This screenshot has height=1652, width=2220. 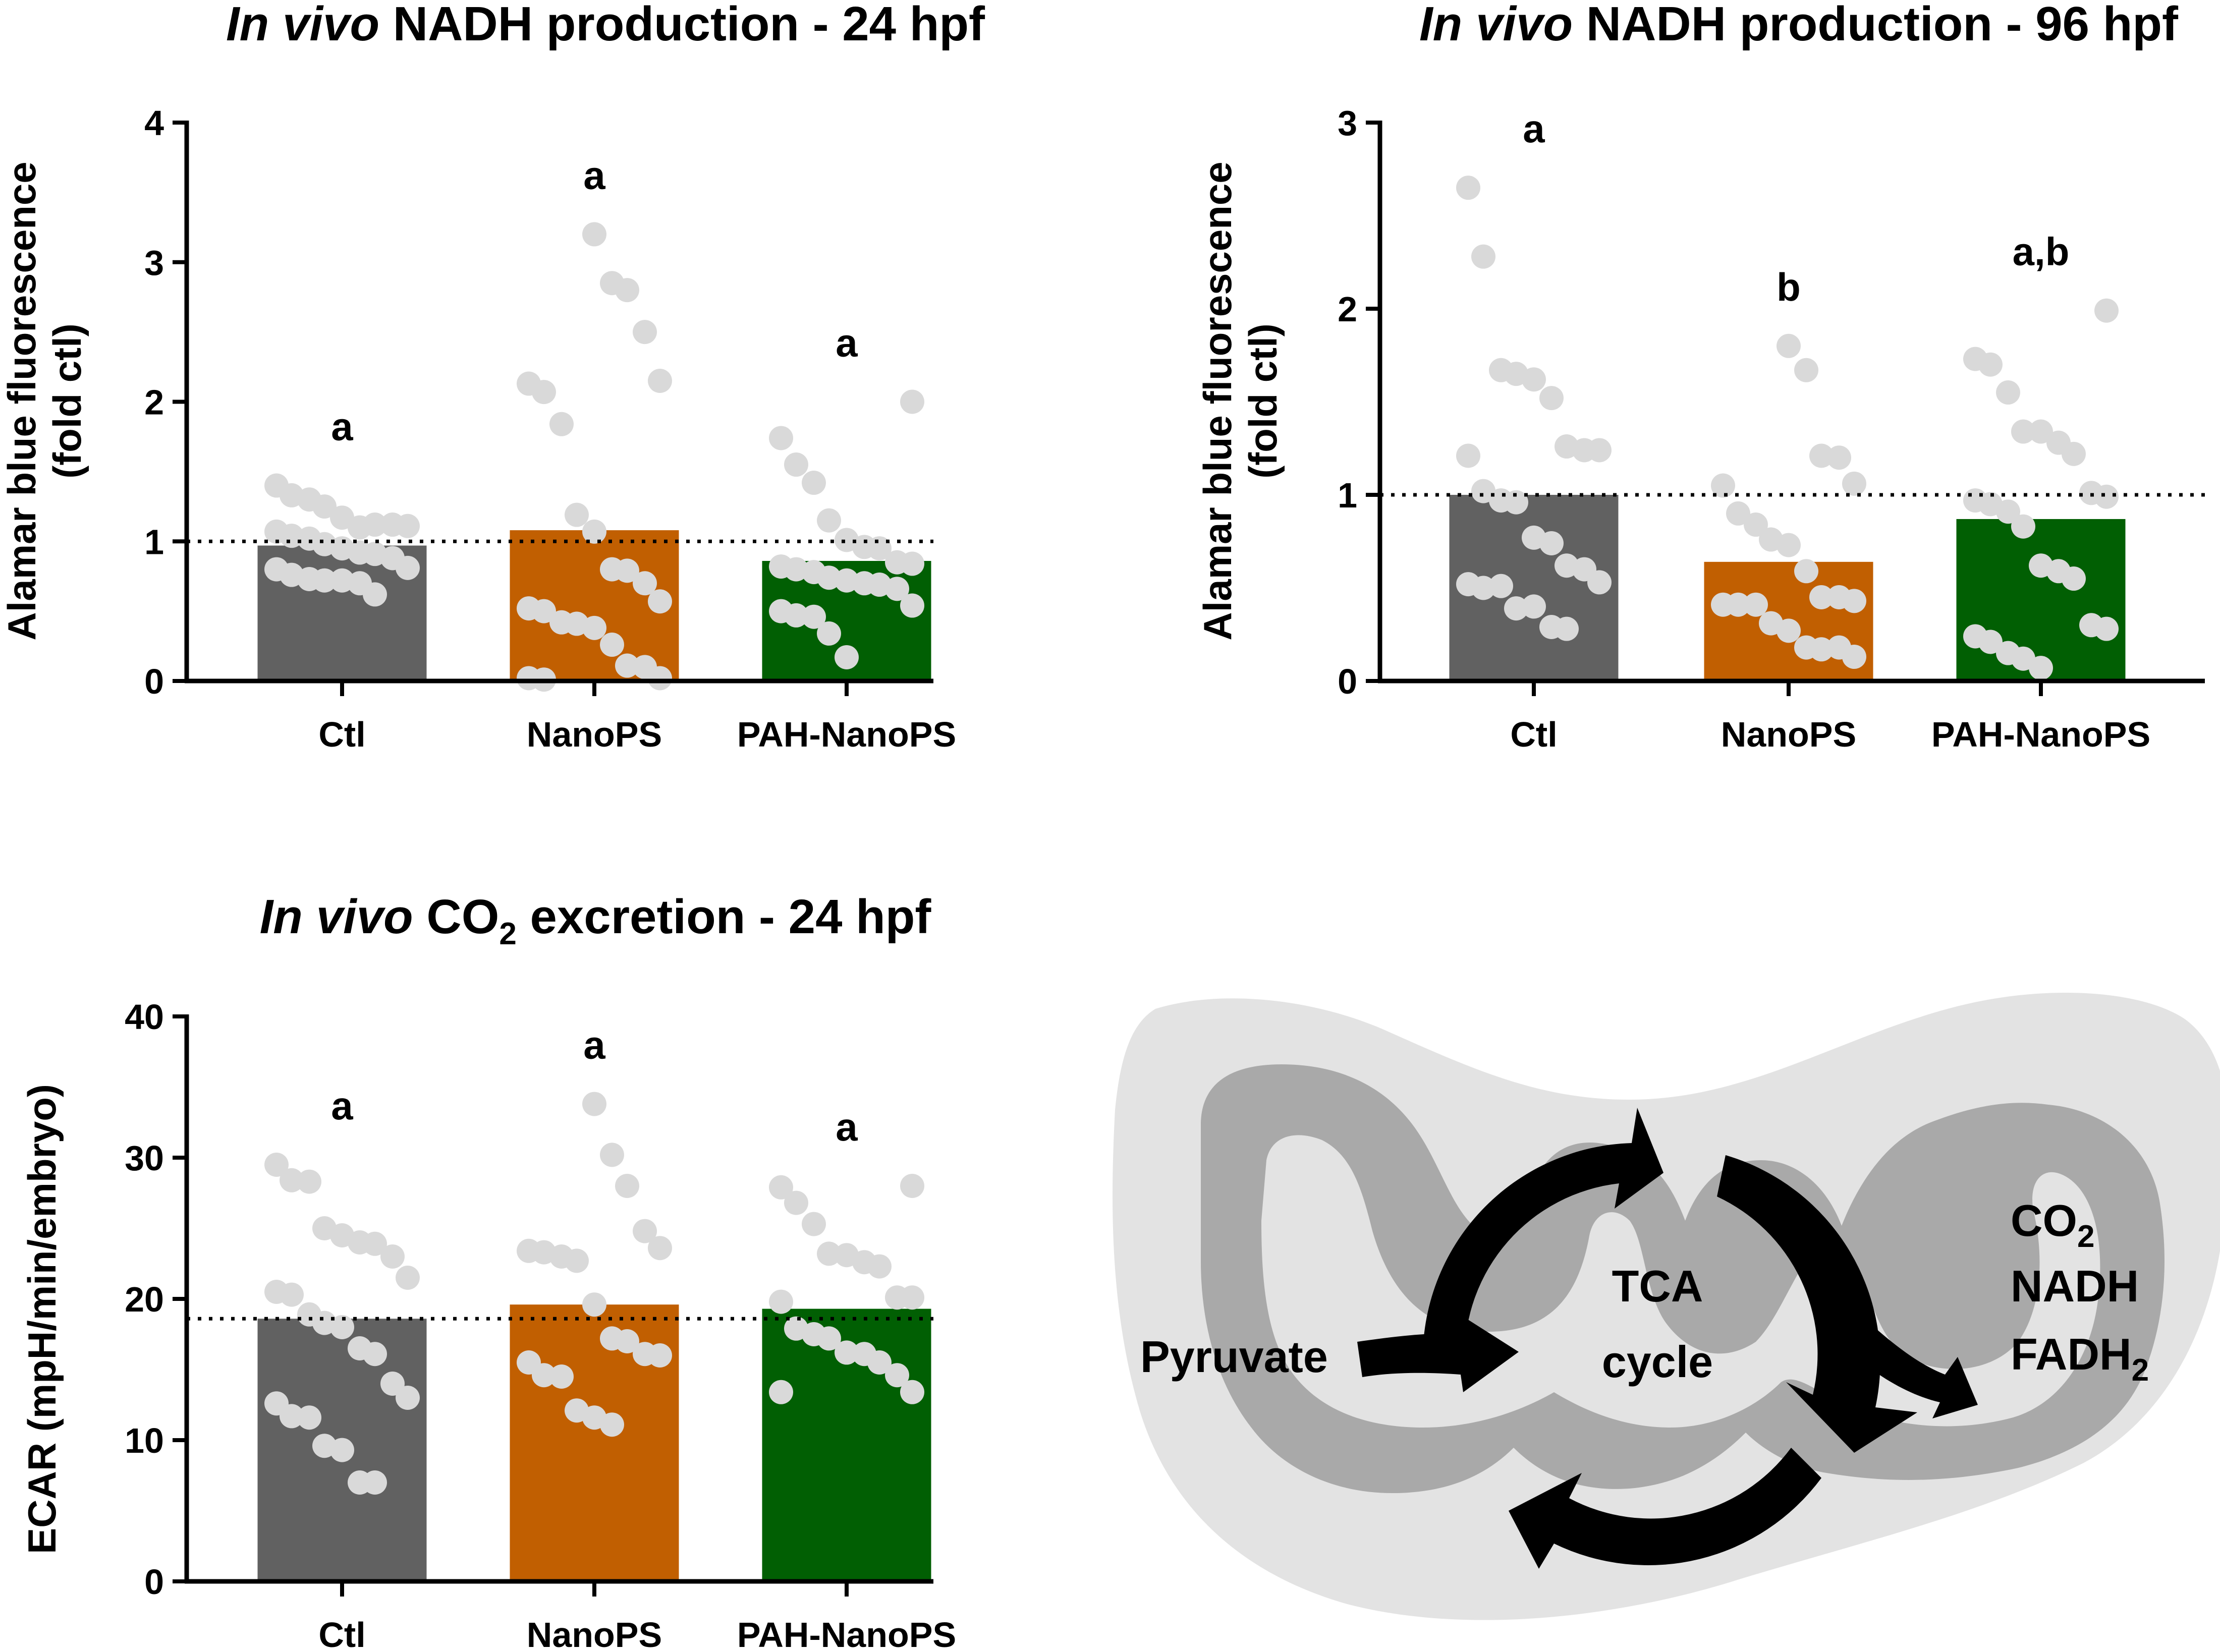 What do you see at coordinates (144, 1158) in the screenshot?
I see `y-tick-label: 30` at bounding box center [144, 1158].